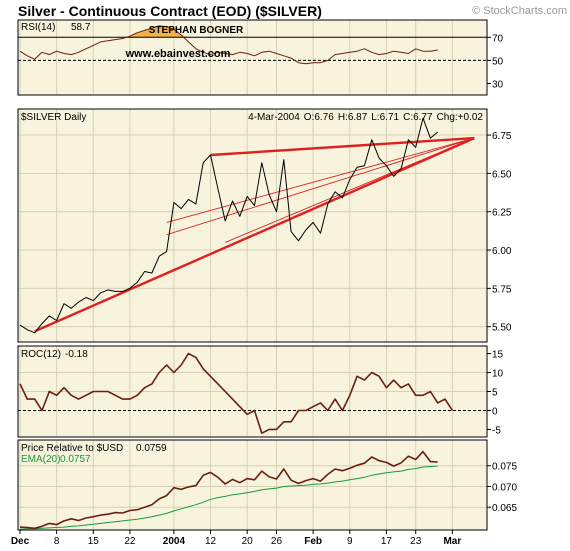  Describe the element at coordinates (174, 541) in the screenshot. I see `x-tick-label: 2004` at that location.